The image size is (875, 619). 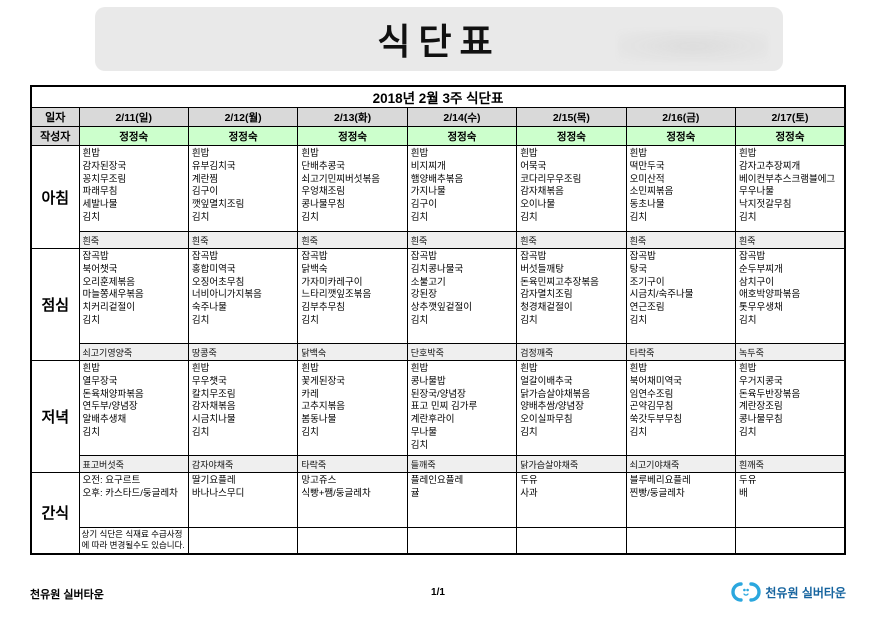 I want to click on menu-item: 동초나물, so click(x=647, y=205).